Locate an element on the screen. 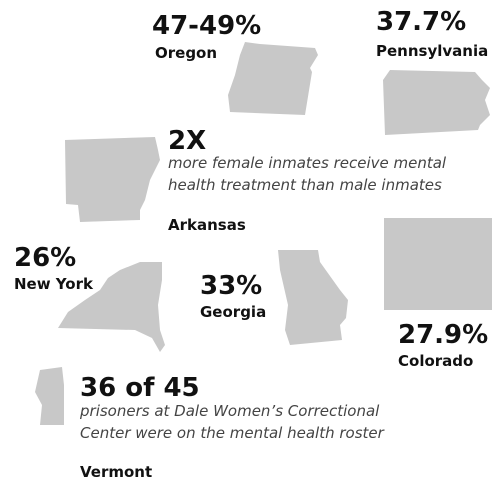 The width and height of the screenshot is (502, 480). stat: 26% is located at coordinates (45, 258).